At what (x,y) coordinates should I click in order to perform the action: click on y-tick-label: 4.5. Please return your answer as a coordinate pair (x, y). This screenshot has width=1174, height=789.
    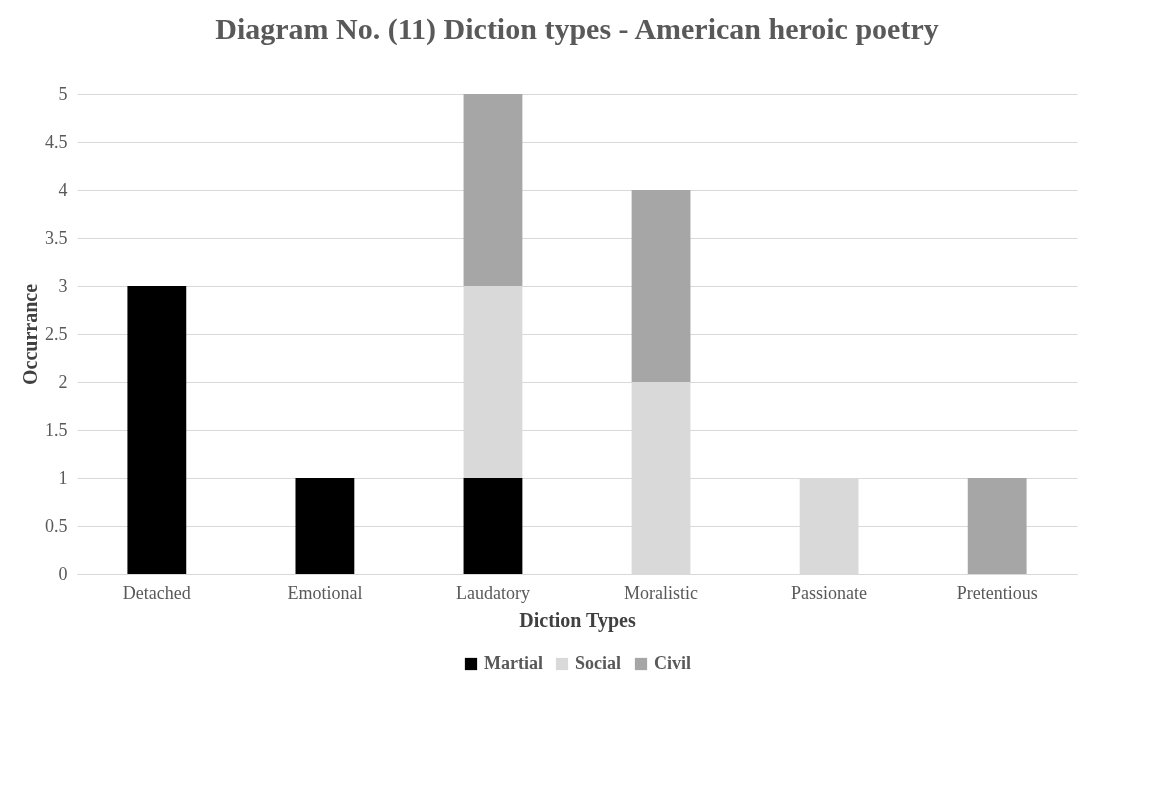
    Looking at the image, I should click on (56, 141).